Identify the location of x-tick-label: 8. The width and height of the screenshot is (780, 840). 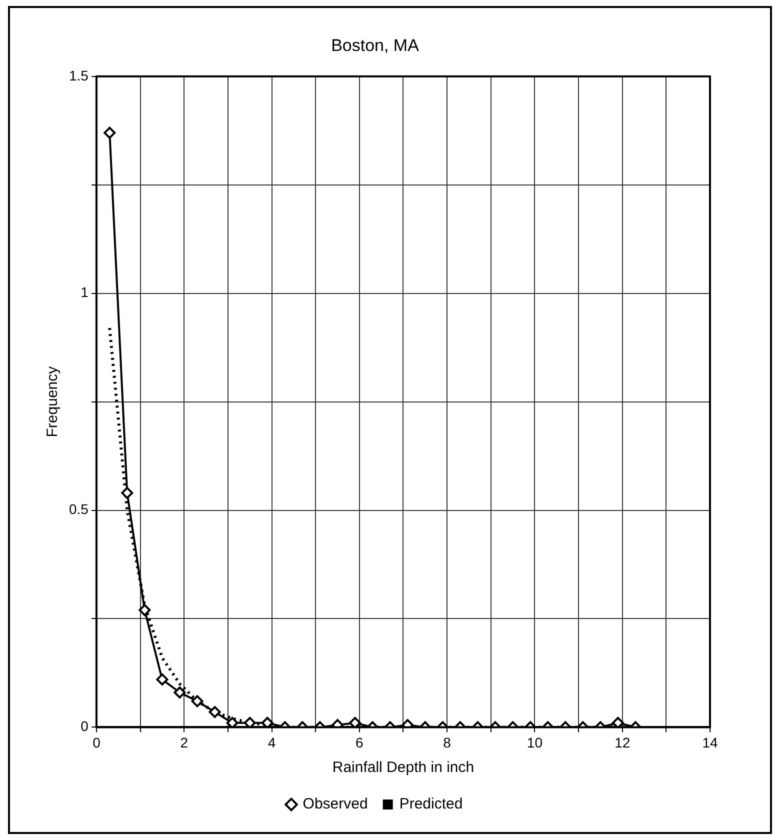
(447, 742).